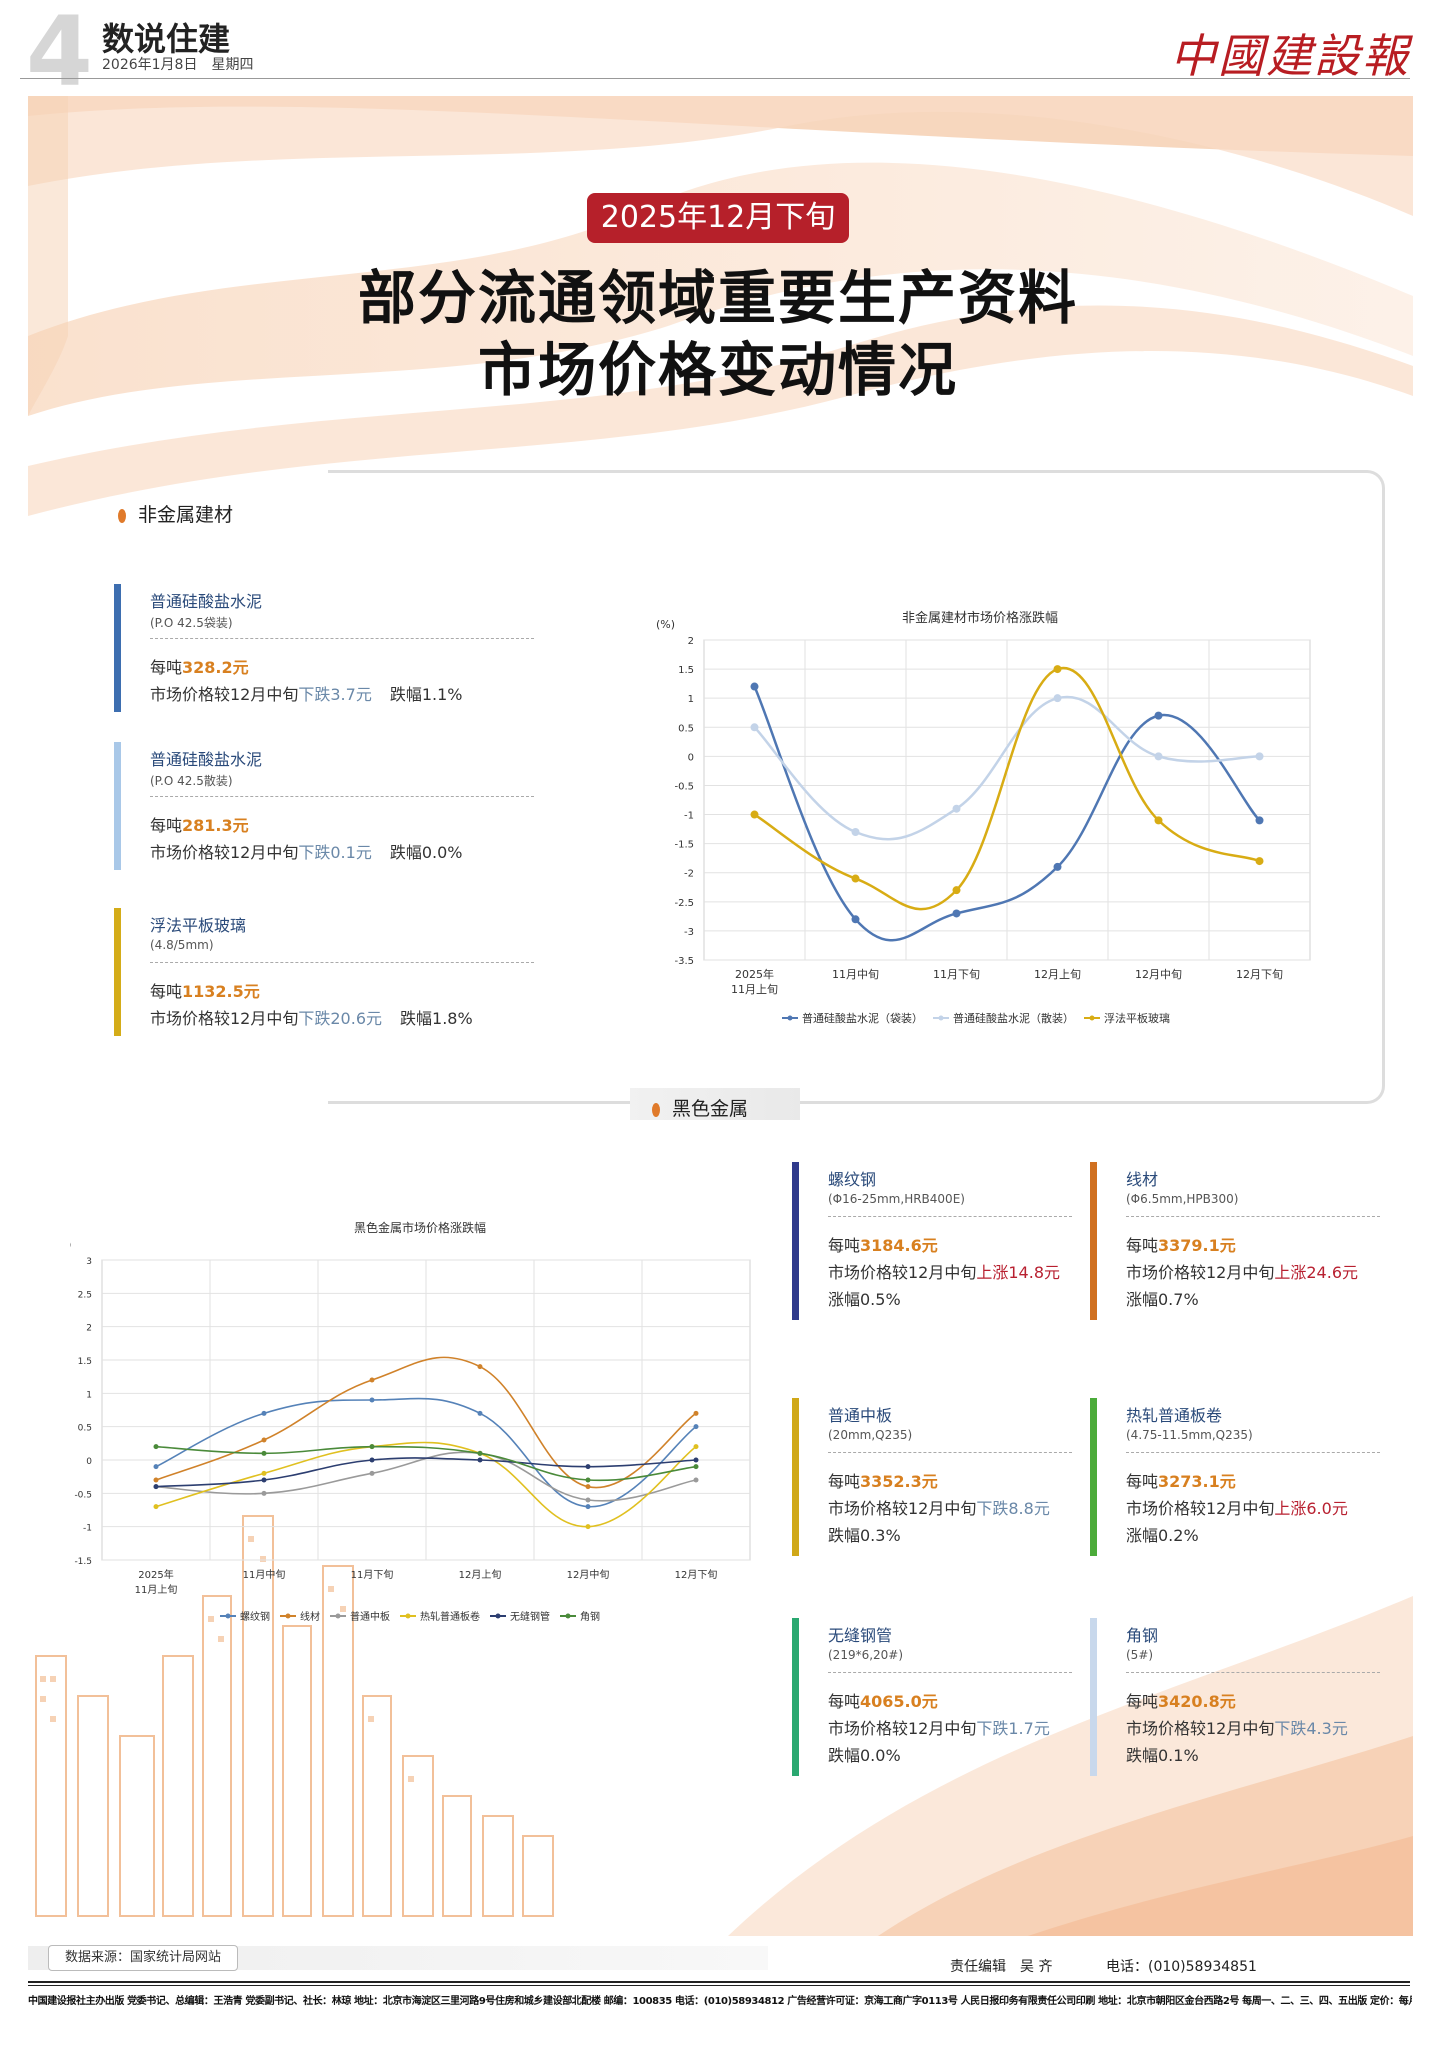  What do you see at coordinates (178, 65) in the screenshot?
I see `issue-date: 2026年1月8日 星期四` at bounding box center [178, 65].